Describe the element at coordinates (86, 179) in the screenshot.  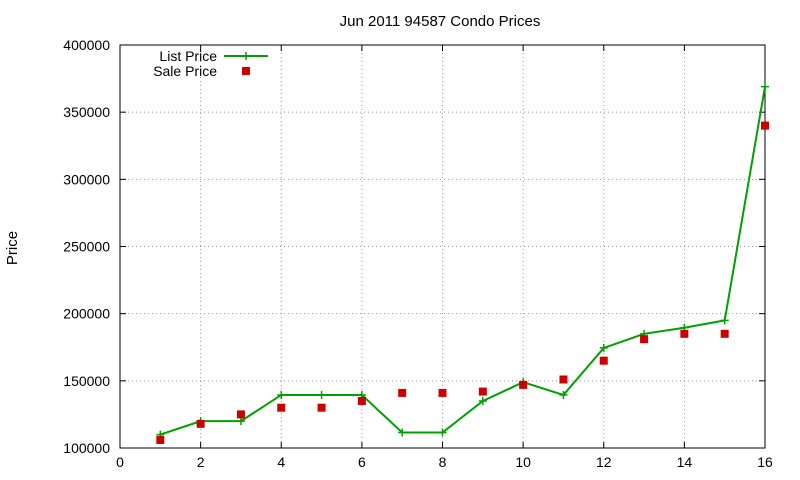
I see `y-tick-label: 300000` at that location.